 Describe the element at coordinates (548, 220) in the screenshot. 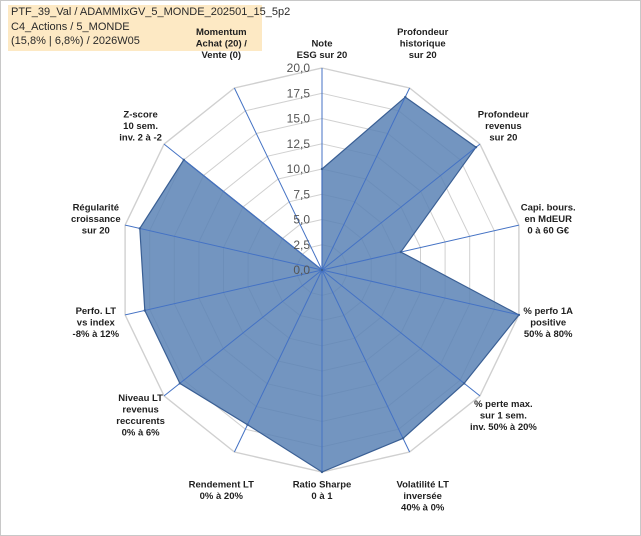

I see `axis-label: Capi. bours. en MdEUR 0 à 60 G€` at that location.